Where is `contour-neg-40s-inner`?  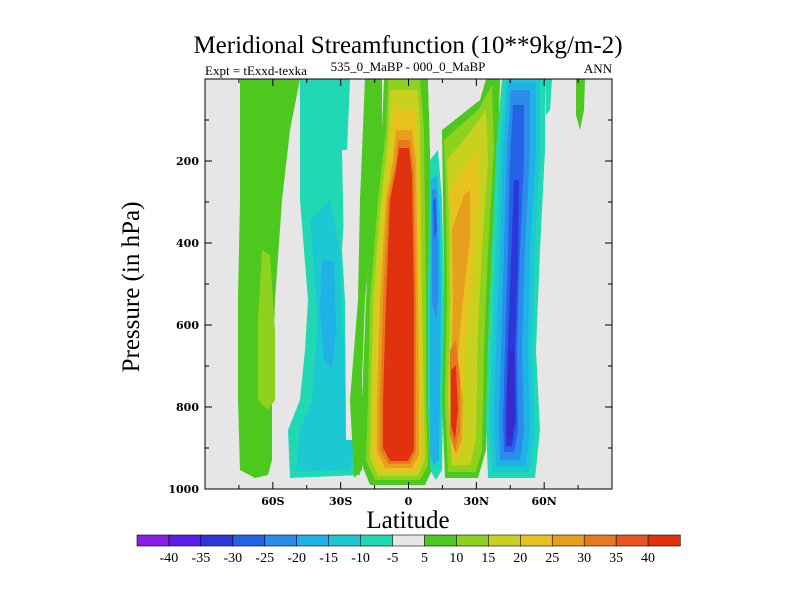 contour-neg-40s-inner is located at coordinates (328, 315).